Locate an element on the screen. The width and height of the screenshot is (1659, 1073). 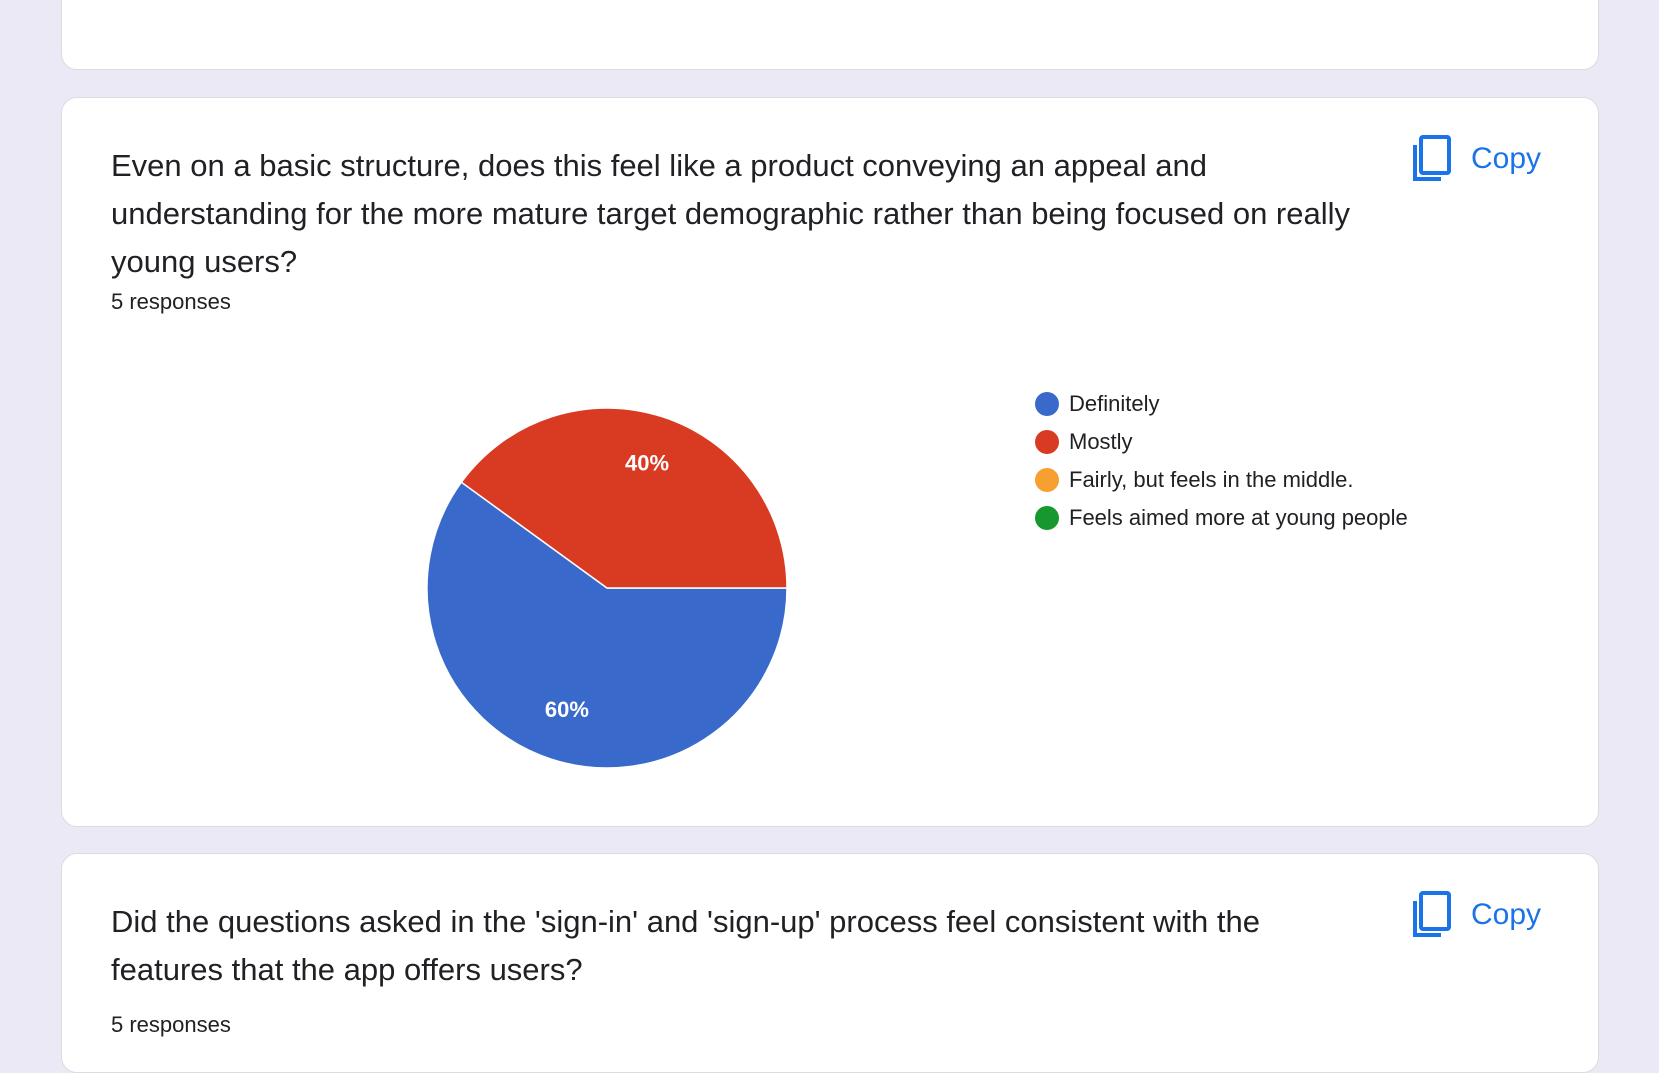
legend-item: Definitely is located at coordinates (1221, 404).